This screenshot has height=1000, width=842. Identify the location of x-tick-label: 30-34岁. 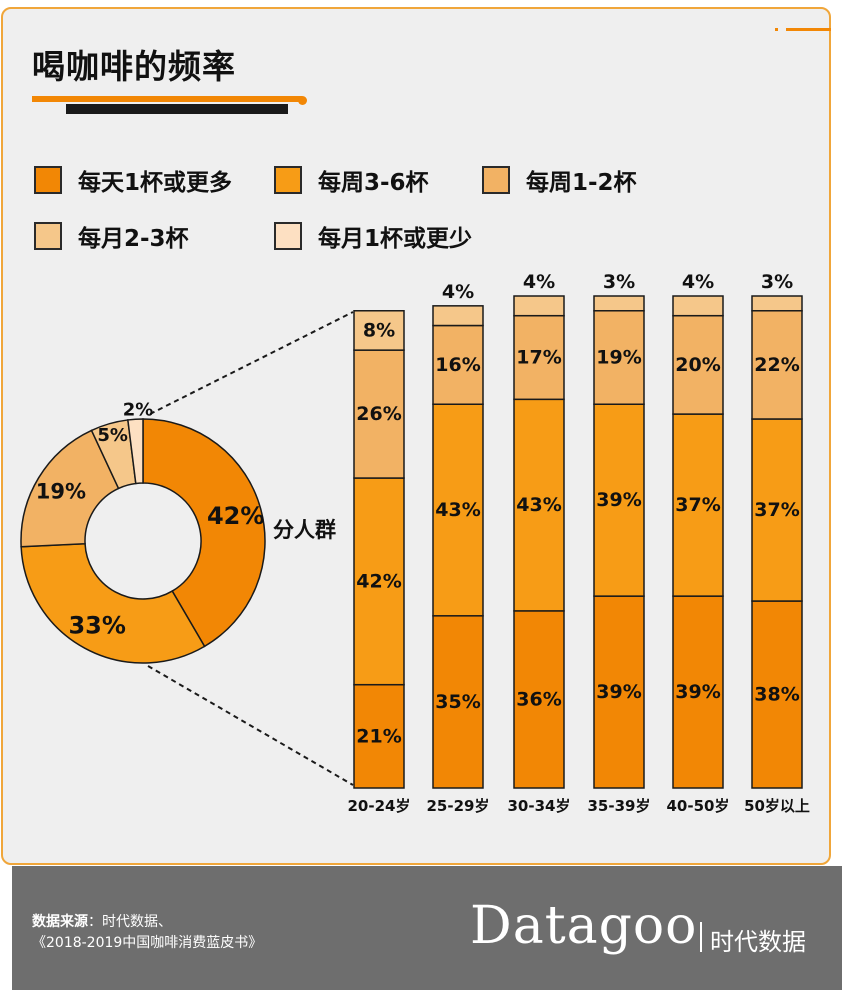
(539, 806).